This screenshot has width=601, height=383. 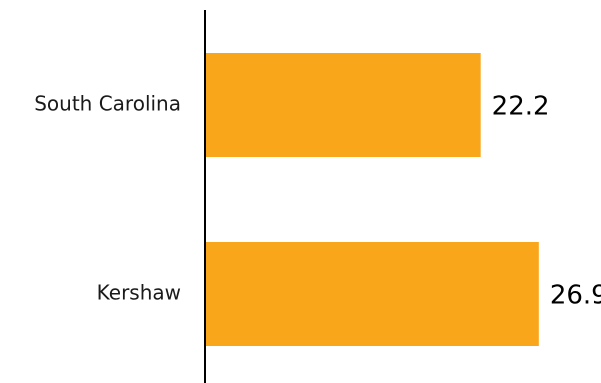 I want to click on data-value-label: 26.9, so click(x=575, y=296).